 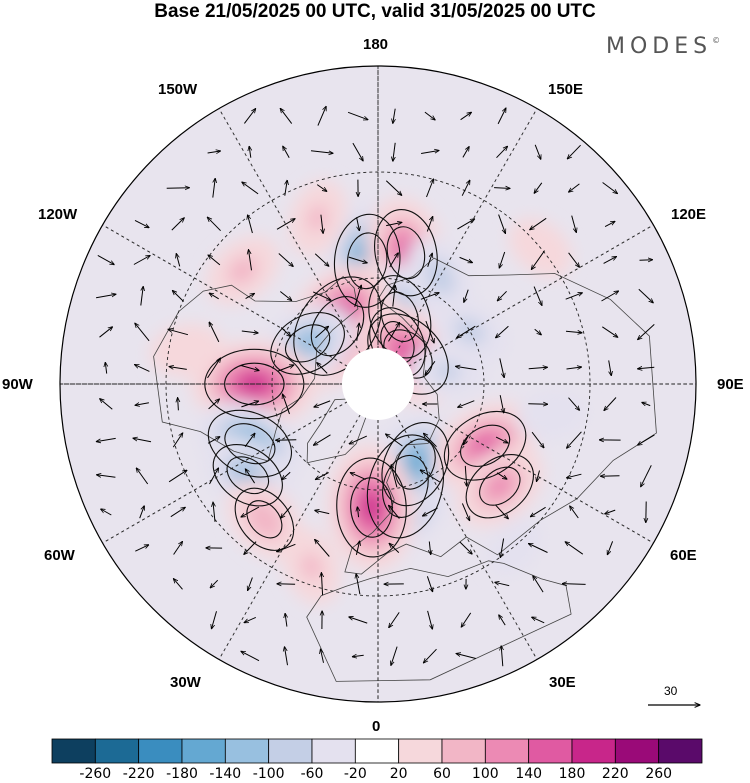 I want to click on colorbar, so click(x=377, y=751).